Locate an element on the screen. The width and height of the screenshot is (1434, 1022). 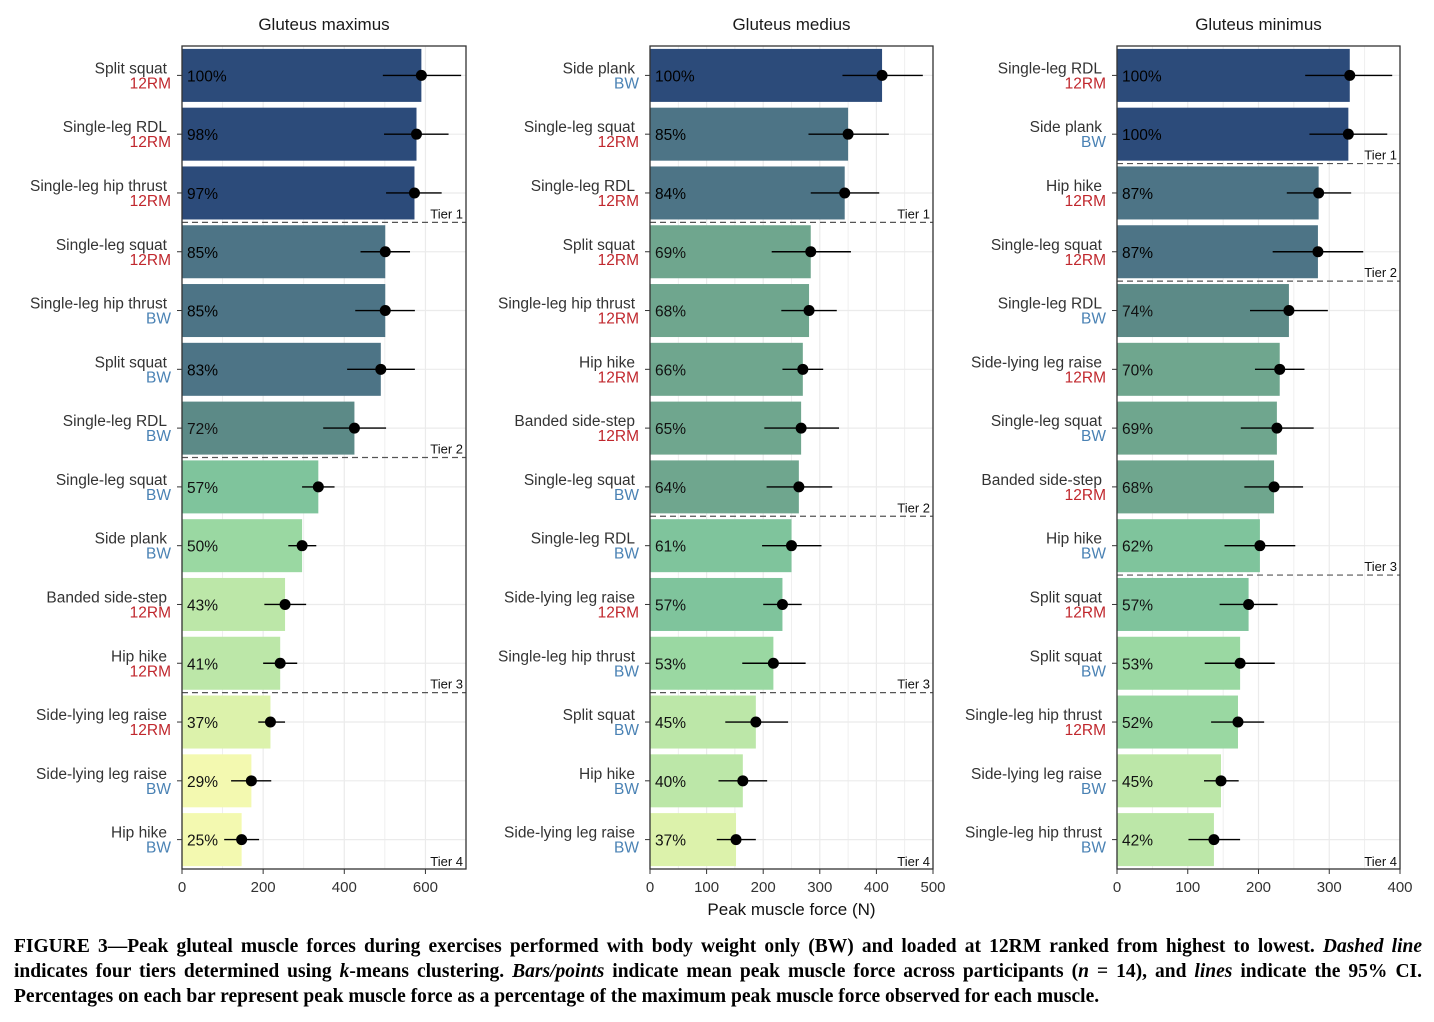
caption-tiers-a: indicates four tiers determined using is located at coordinates (177, 971).